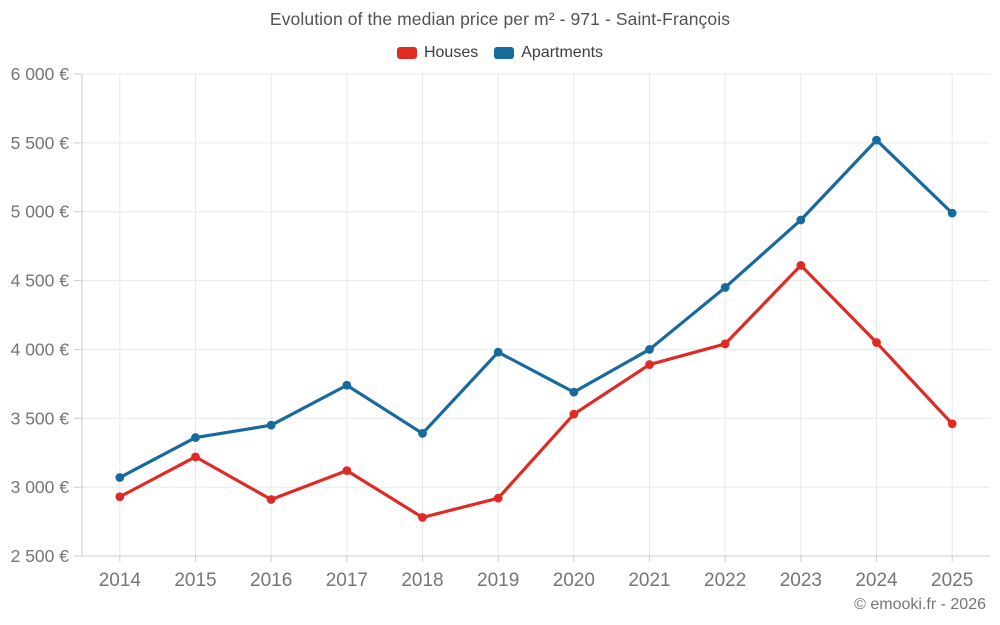 This screenshot has width=1000, height=625. Describe the element at coordinates (876, 140) in the screenshot. I see `data-point-apartments-2024` at that location.